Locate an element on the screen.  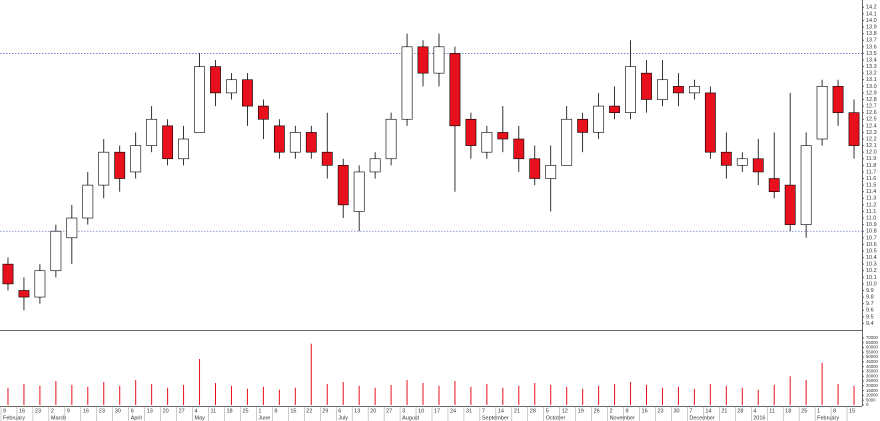
y-tick-label: 10.7 is located at coordinates (871, 238).